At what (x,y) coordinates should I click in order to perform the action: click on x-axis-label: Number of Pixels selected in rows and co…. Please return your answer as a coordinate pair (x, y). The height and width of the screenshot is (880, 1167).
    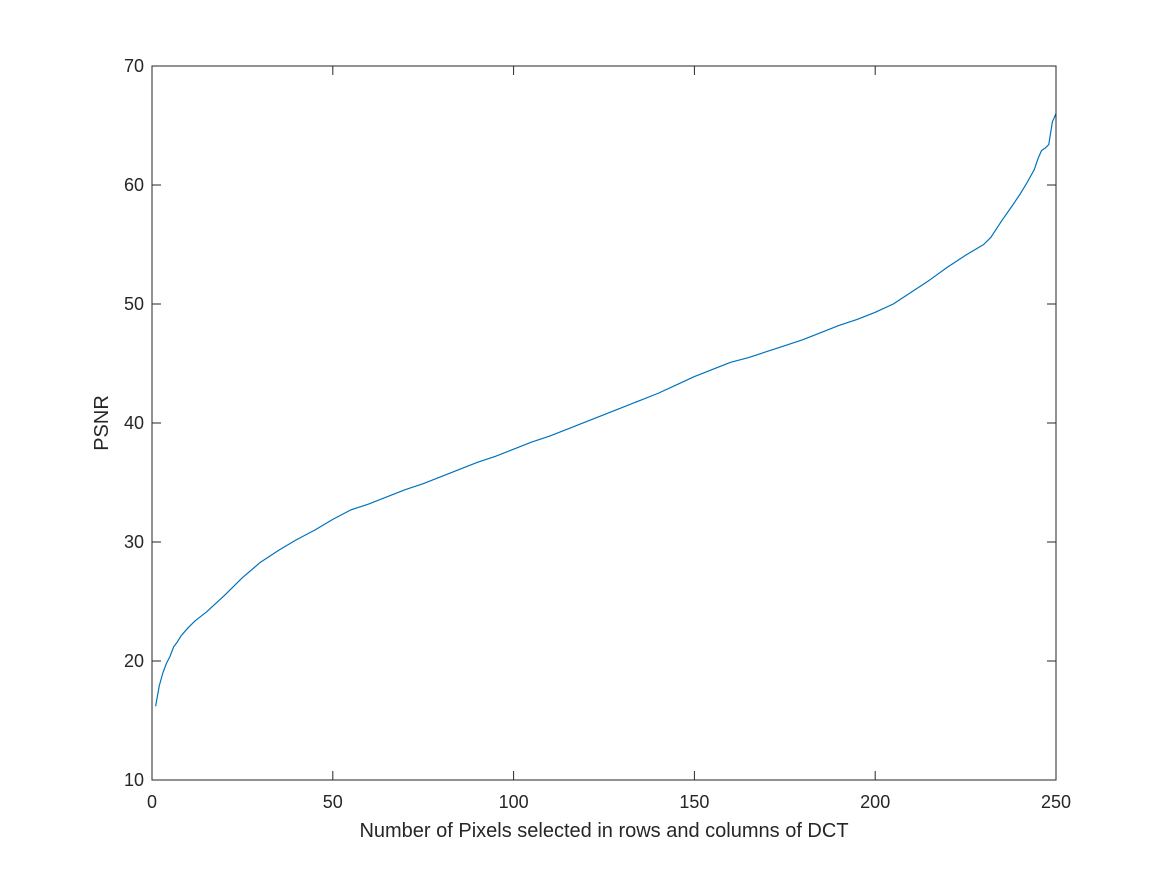
    Looking at the image, I should click on (603, 831).